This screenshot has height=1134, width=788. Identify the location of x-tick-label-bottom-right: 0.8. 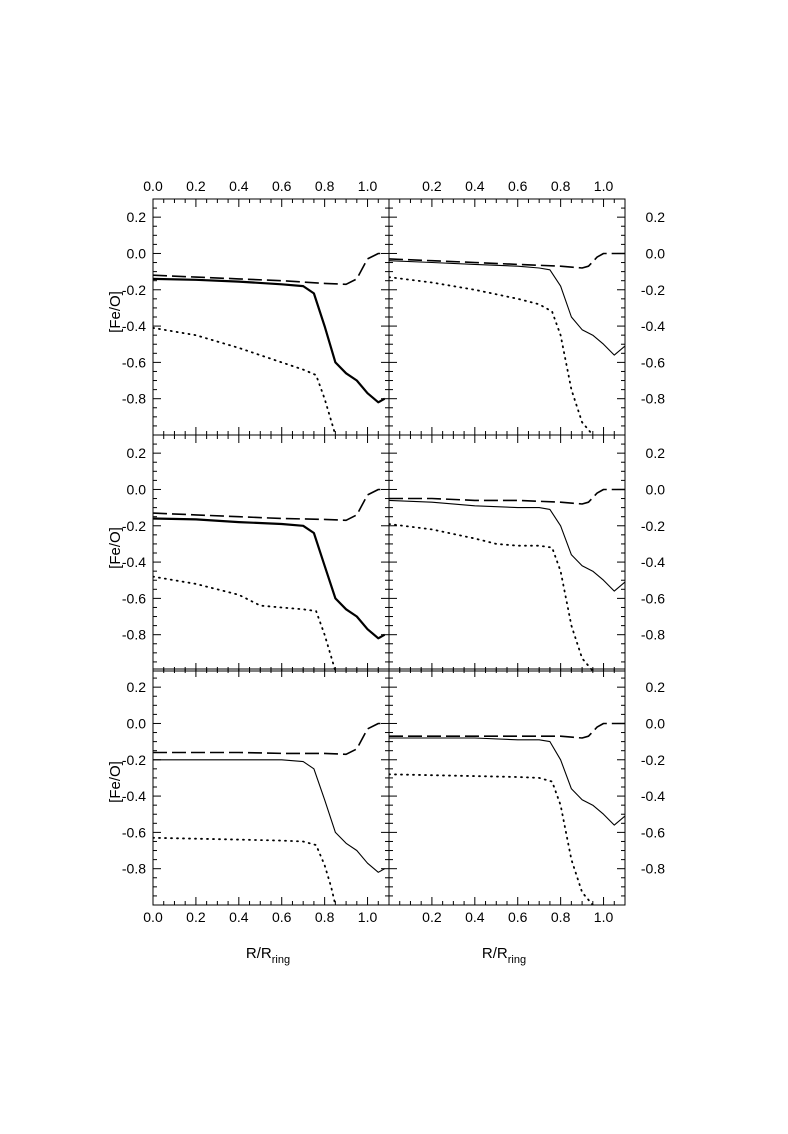
(561, 917).